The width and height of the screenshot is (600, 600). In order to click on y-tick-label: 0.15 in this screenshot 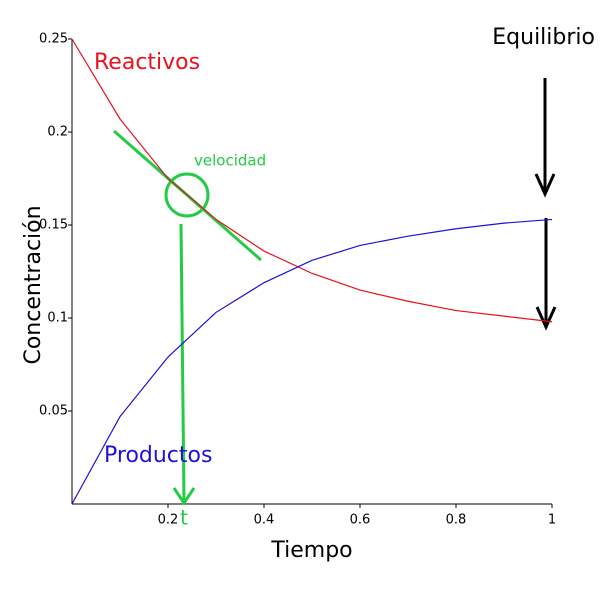, I will do `click(53, 225)`.